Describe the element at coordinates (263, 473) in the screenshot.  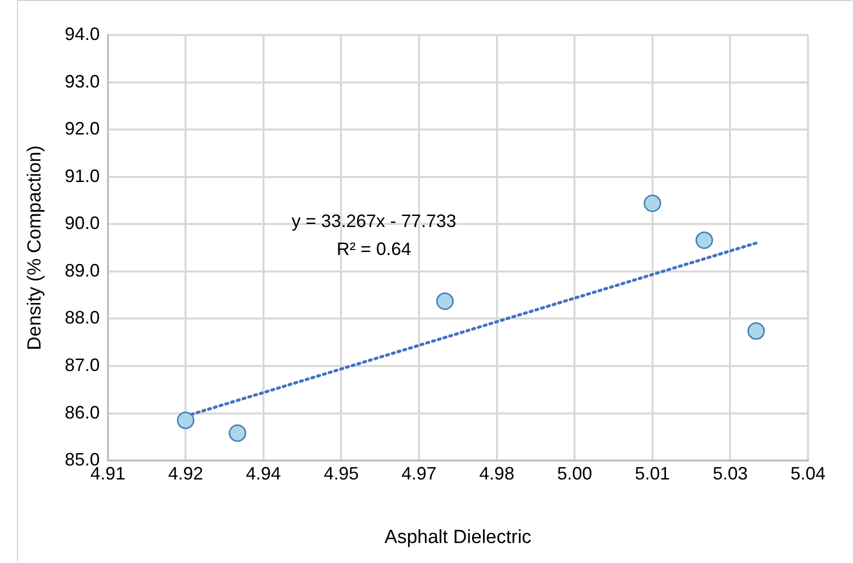
I see `x-tick-label: 4.94` at that location.